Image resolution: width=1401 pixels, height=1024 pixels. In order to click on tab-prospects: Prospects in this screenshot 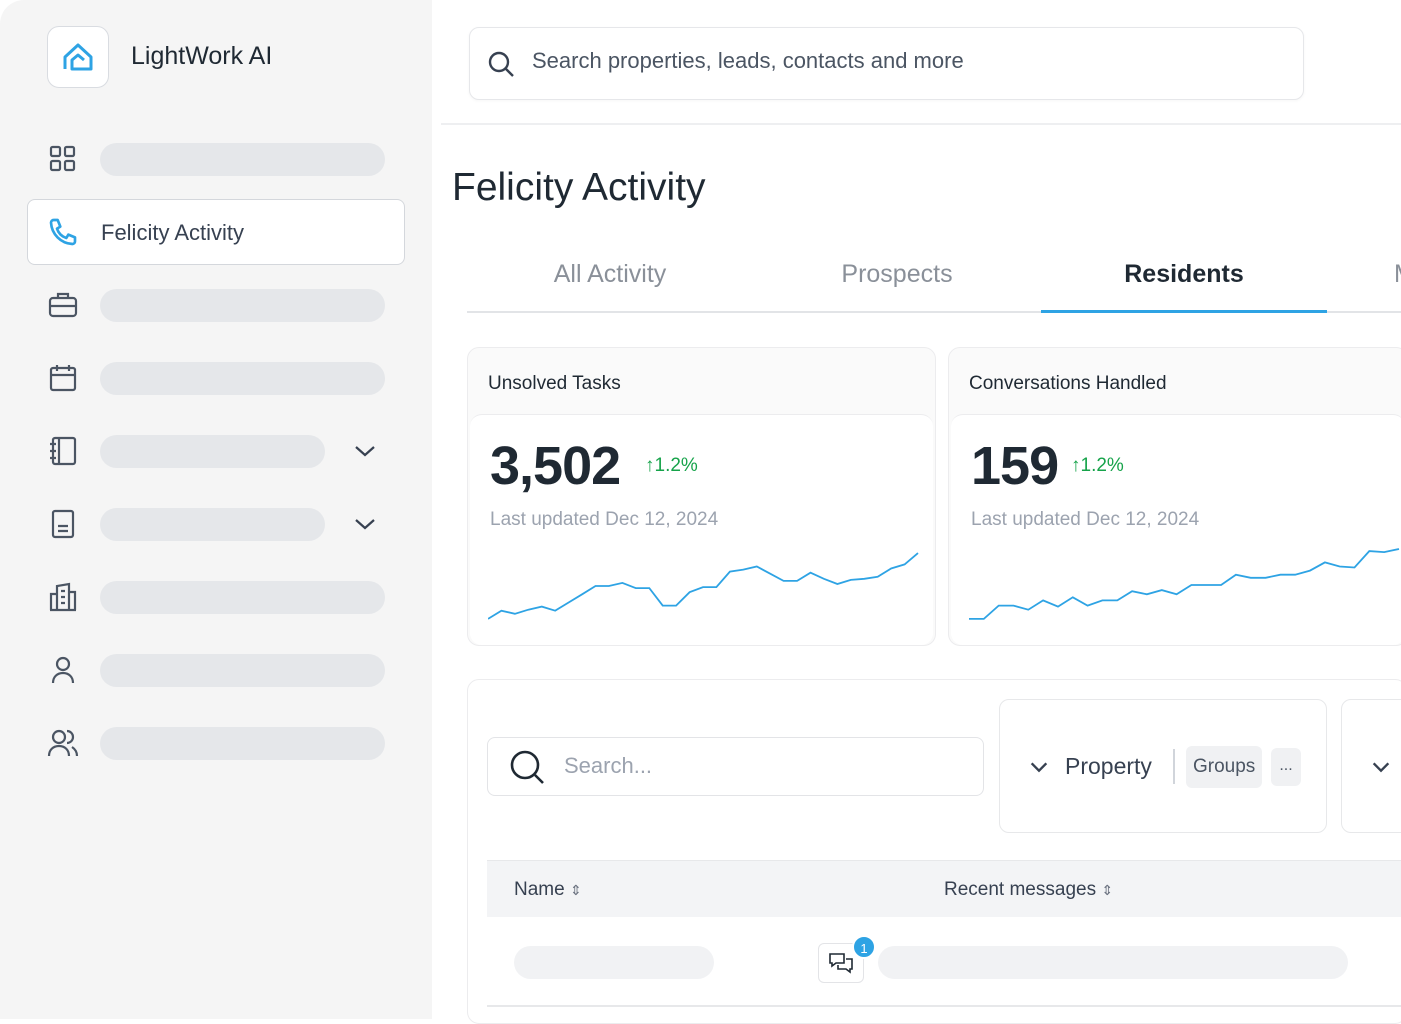, I will do `click(897, 274)`.